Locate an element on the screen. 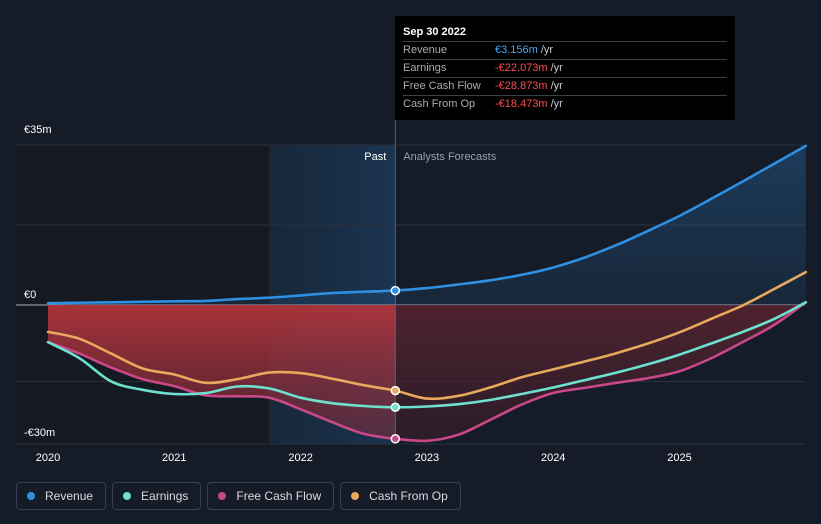 Image resolution: width=821 pixels, height=524 pixels. revenue-marker is located at coordinates (395, 290).